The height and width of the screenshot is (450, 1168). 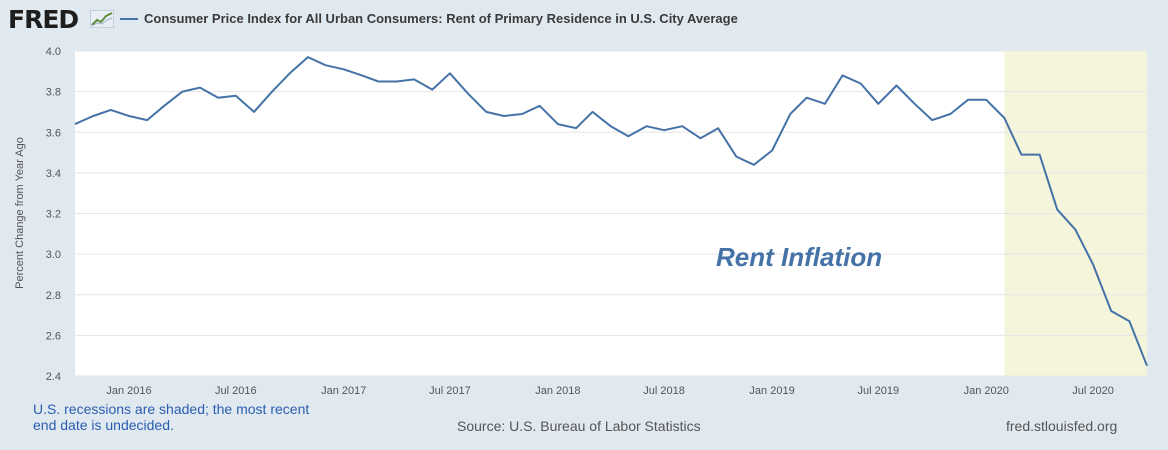 I want to click on y-tick-label: 2.4, so click(x=53, y=377).